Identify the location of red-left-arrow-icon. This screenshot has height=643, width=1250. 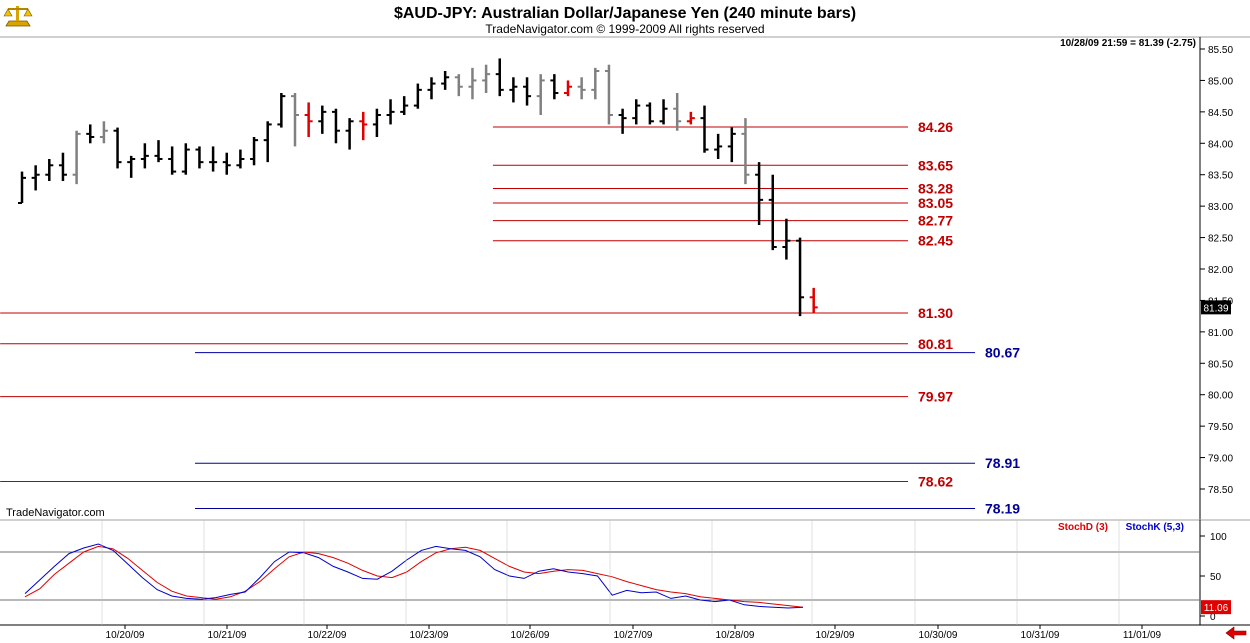
(1236, 633).